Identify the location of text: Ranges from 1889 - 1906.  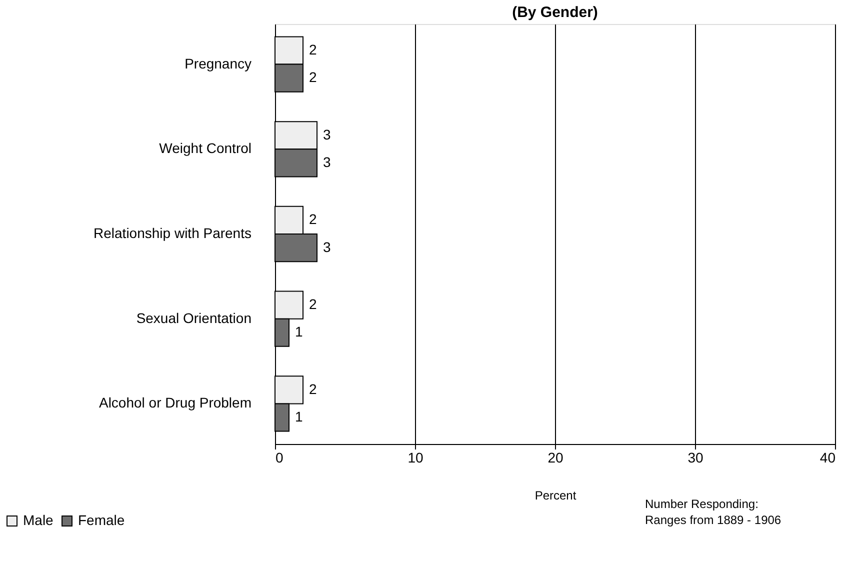
(713, 520).